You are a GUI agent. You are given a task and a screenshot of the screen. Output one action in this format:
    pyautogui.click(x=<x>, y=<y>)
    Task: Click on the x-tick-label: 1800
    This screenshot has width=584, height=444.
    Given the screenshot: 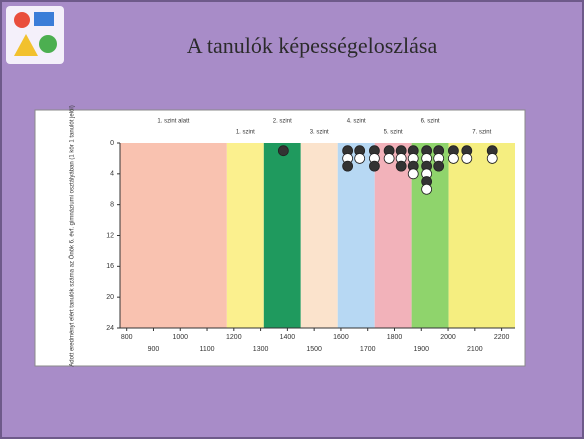 What is the action you would take?
    pyautogui.click(x=395, y=337)
    